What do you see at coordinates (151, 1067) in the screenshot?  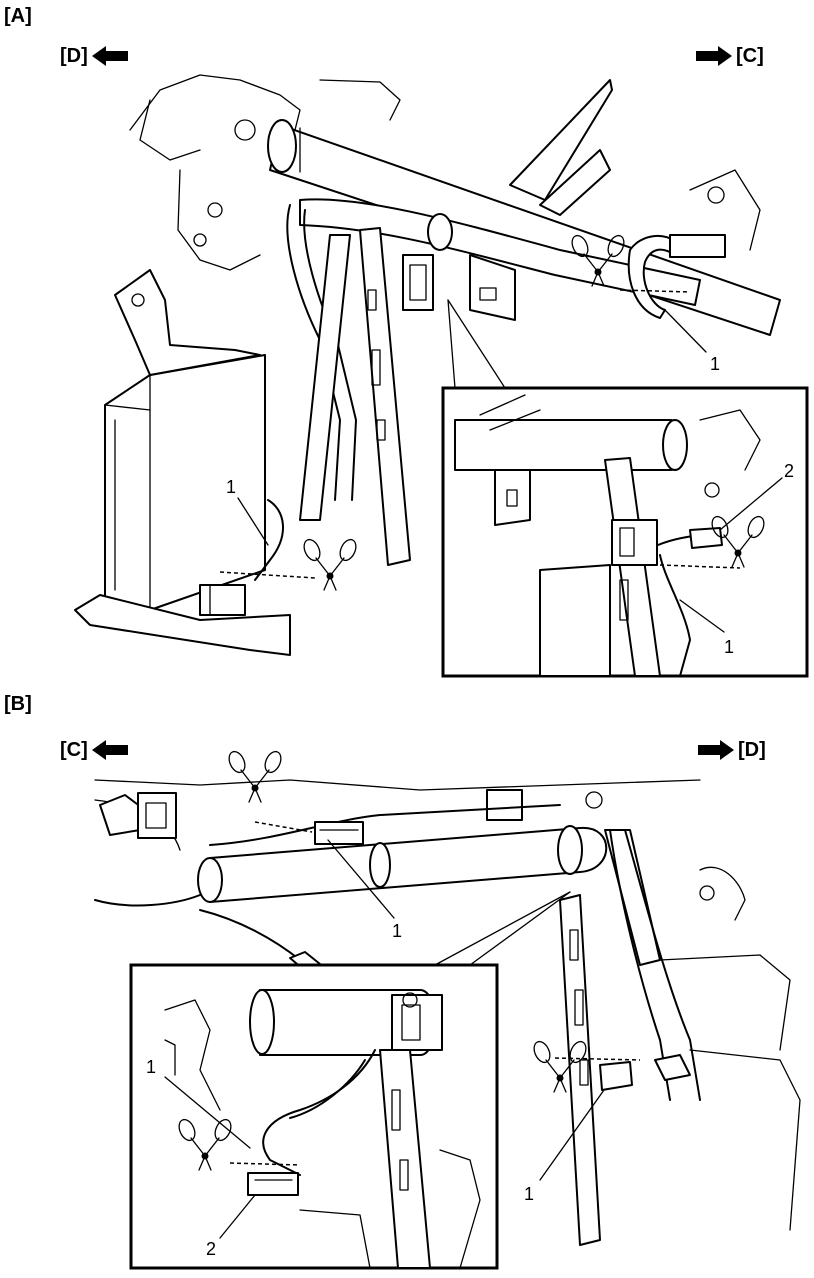 I see `callout-b-inset-1: 1` at bounding box center [151, 1067].